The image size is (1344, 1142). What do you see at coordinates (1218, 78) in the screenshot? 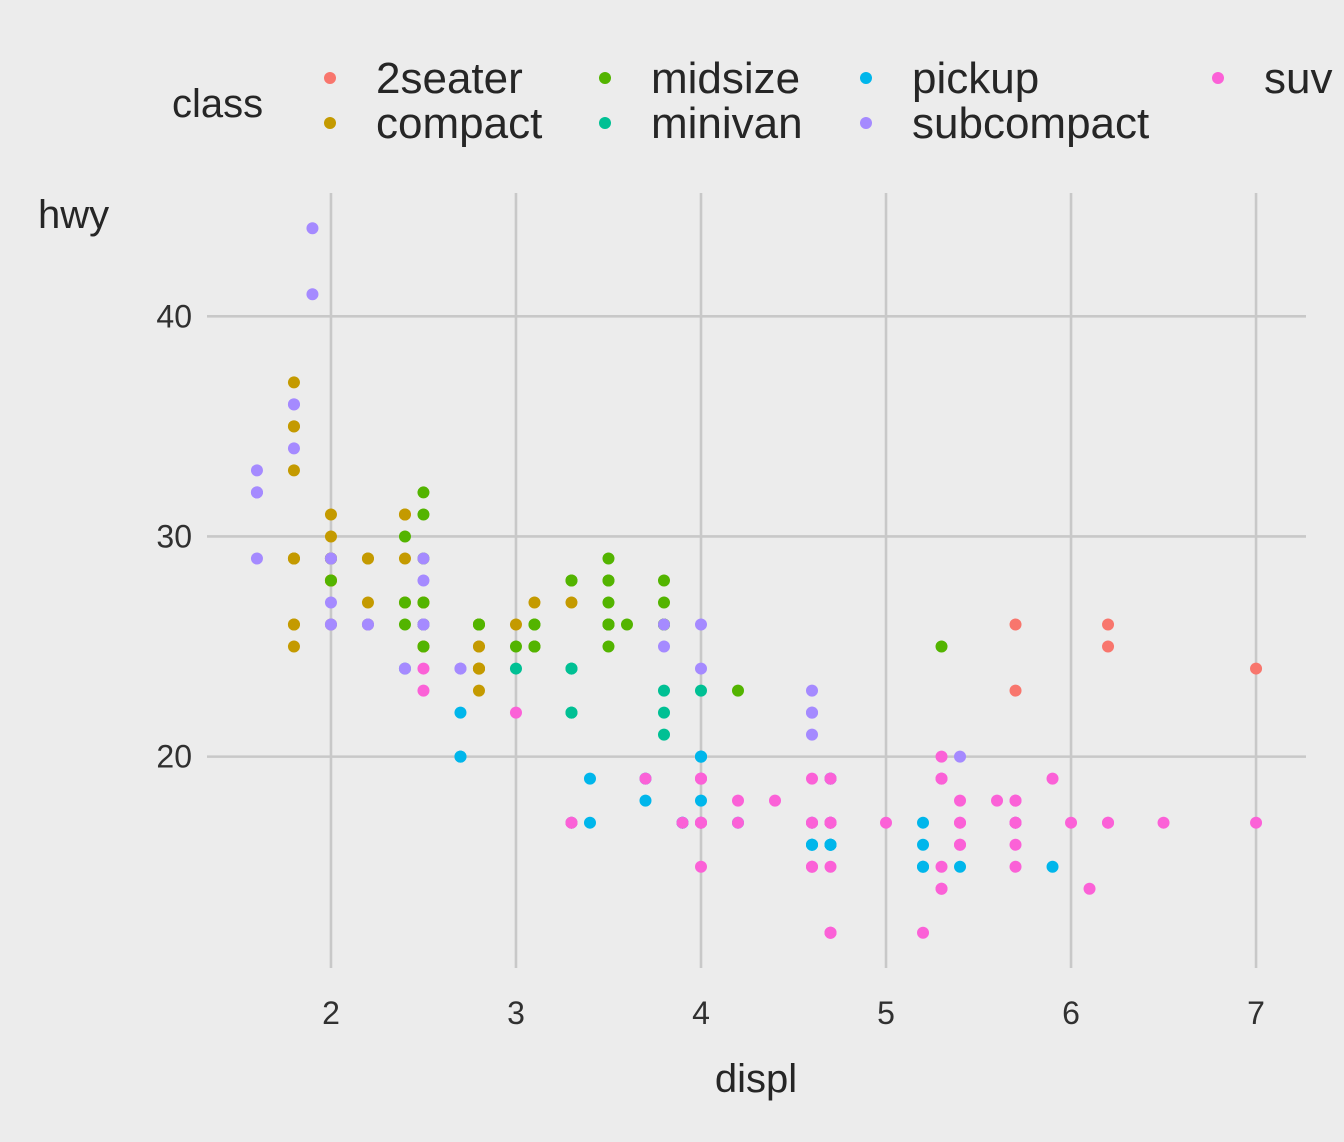
I see `legend-key-suv` at bounding box center [1218, 78].